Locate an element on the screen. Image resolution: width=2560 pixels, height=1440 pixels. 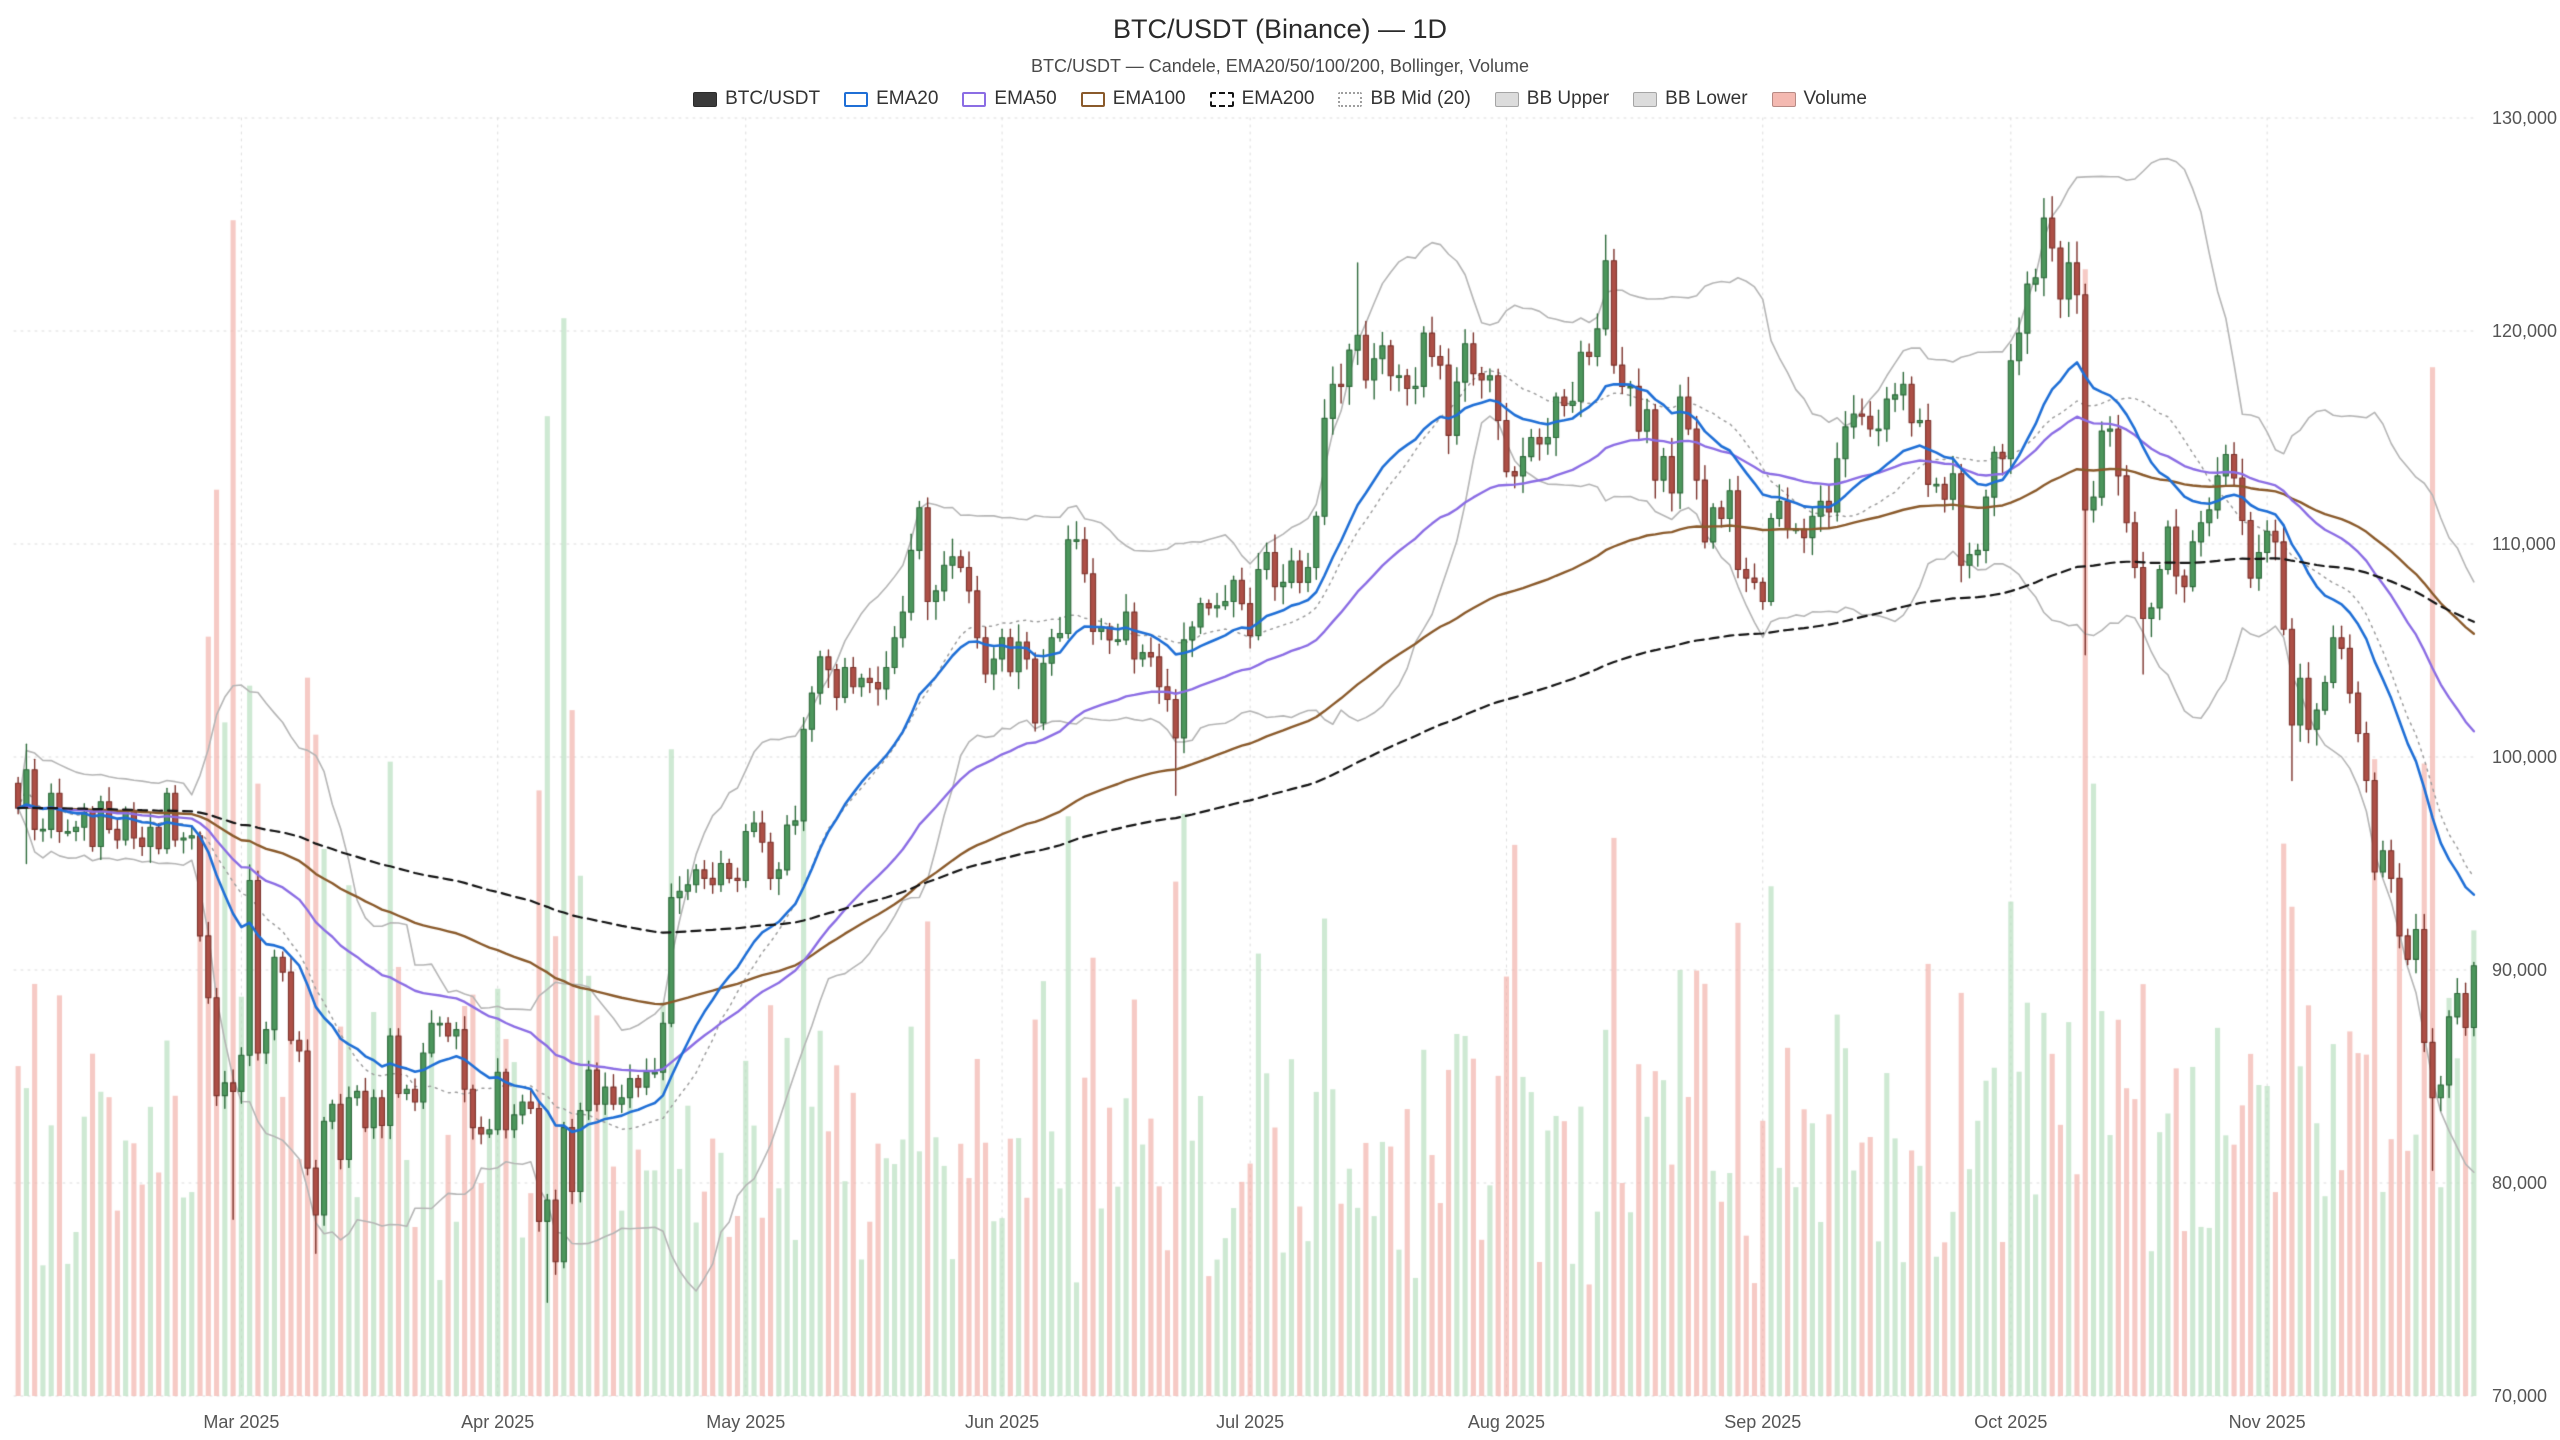
legend-item-bb-upper: BB Upper is located at coordinates (1552, 99).